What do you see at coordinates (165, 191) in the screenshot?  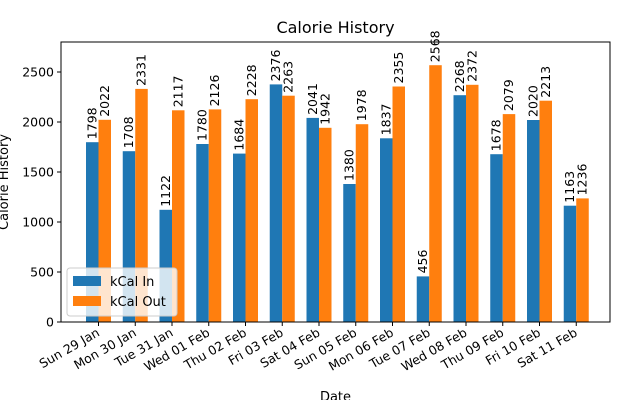 I see `bar-value-label: 1122` at bounding box center [165, 191].